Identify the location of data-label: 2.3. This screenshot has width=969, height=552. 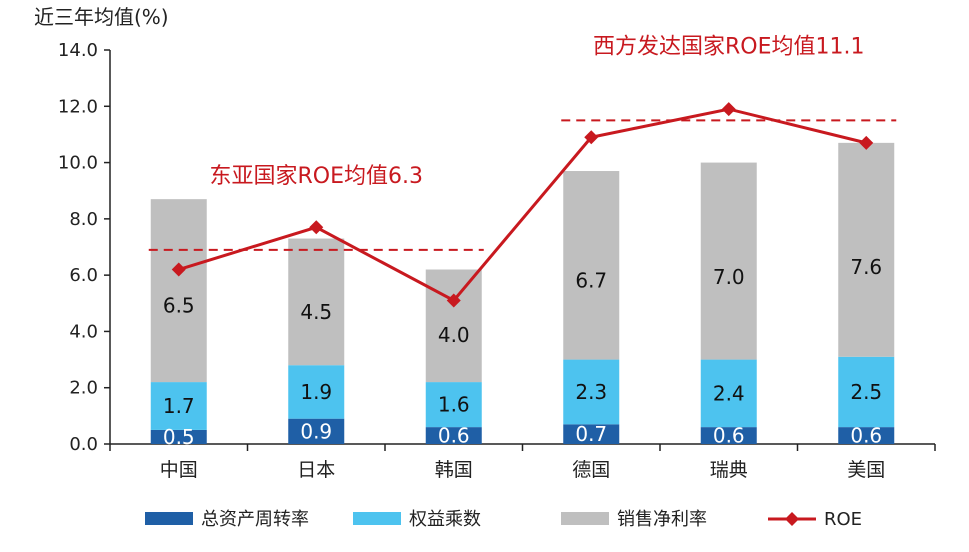
(591, 392).